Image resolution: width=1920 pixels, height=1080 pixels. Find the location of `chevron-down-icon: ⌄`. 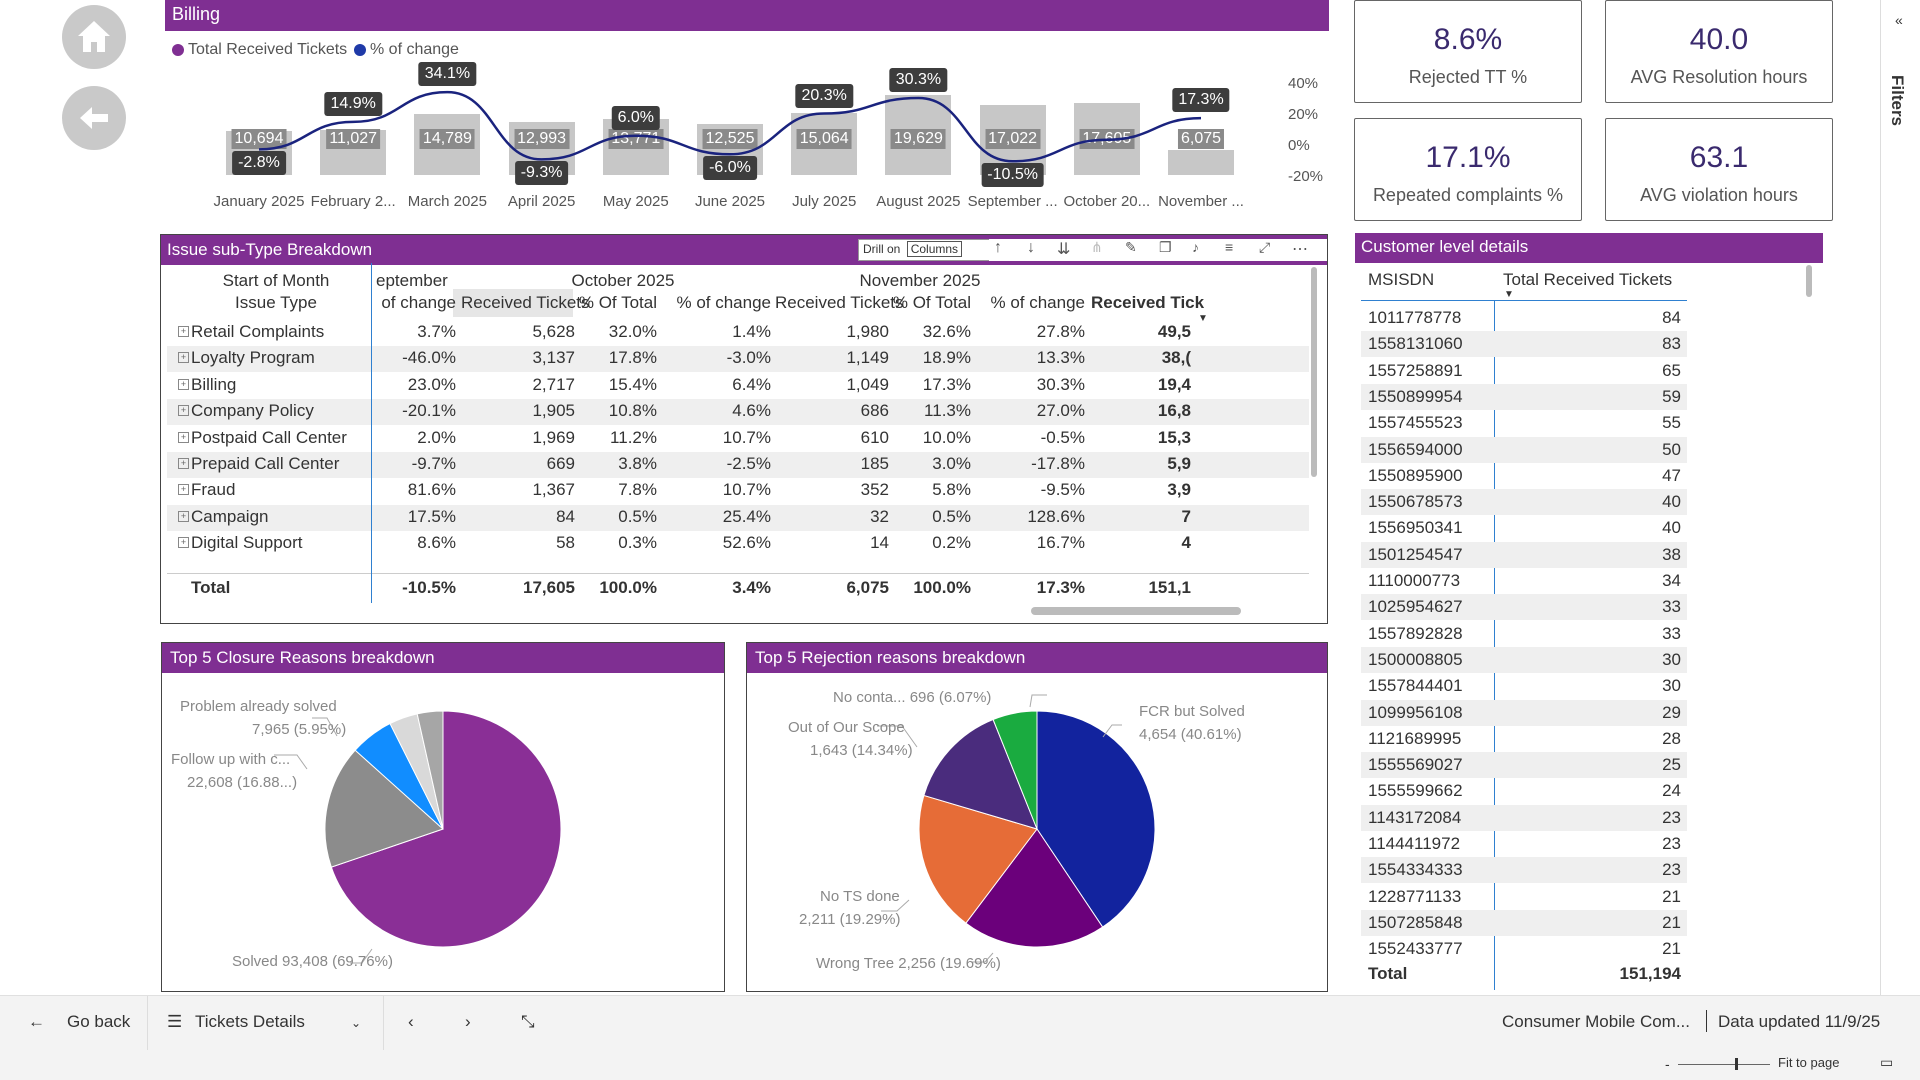

chevron-down-icon: ⌄ is located at coordinates (356, 1023).